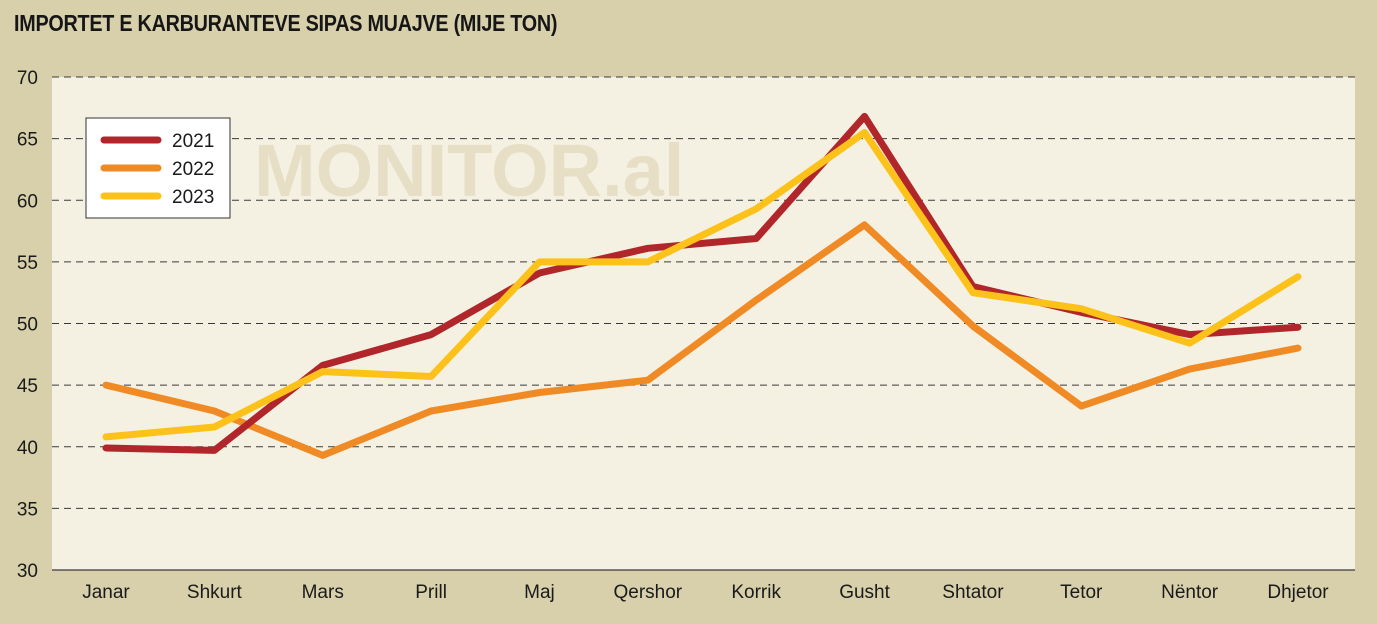 This screenshot has height=624, width=1377. Describe the element at coordinates (27, 201) in the screenshot. I see `y-tick-label: 60` at that location.